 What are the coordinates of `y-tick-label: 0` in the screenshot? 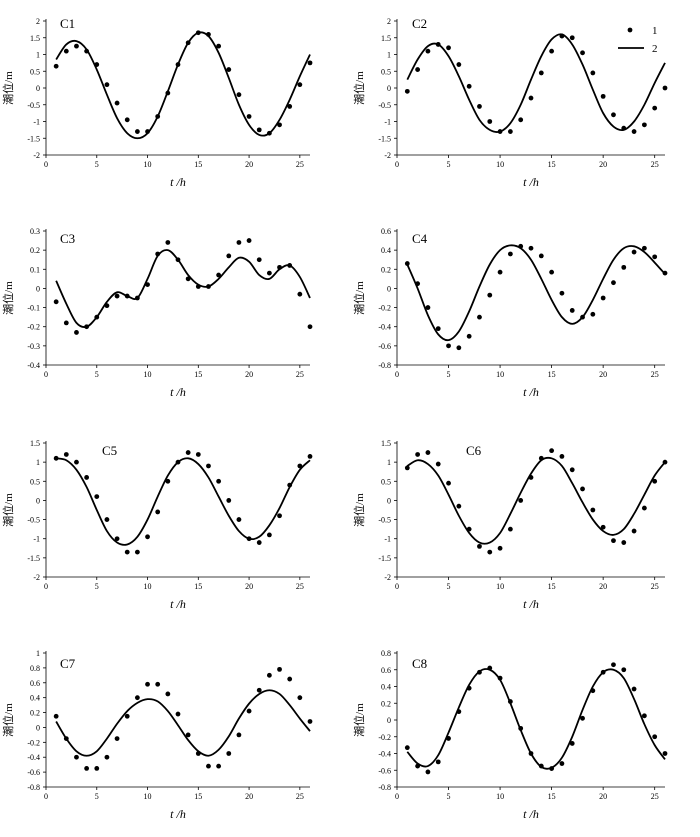 It's located at (389, 288).